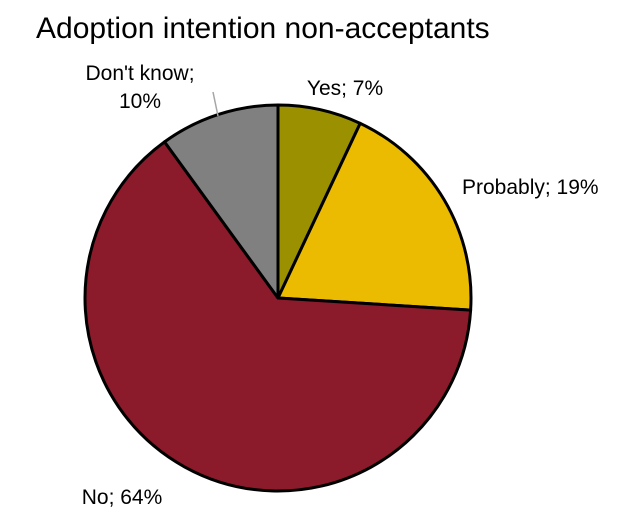  Describe the element at coordinates (530, 187) in the screenshot. I see `slice-label-probably: Probably; 19%` at that location.